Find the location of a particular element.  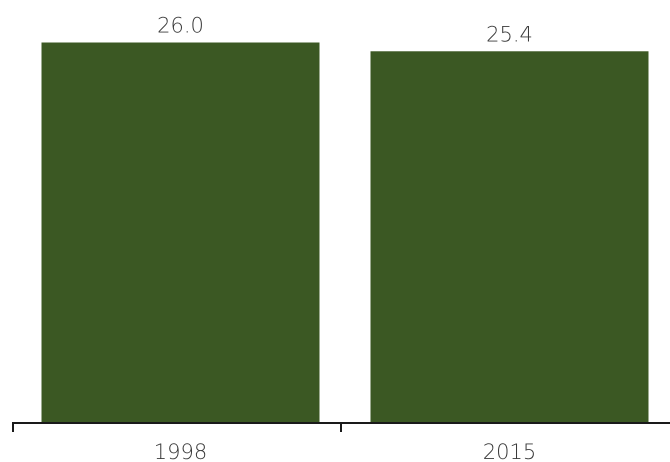

x-axis-tick-labels-group: 1998 2015 is located at coordinates (345, 451).